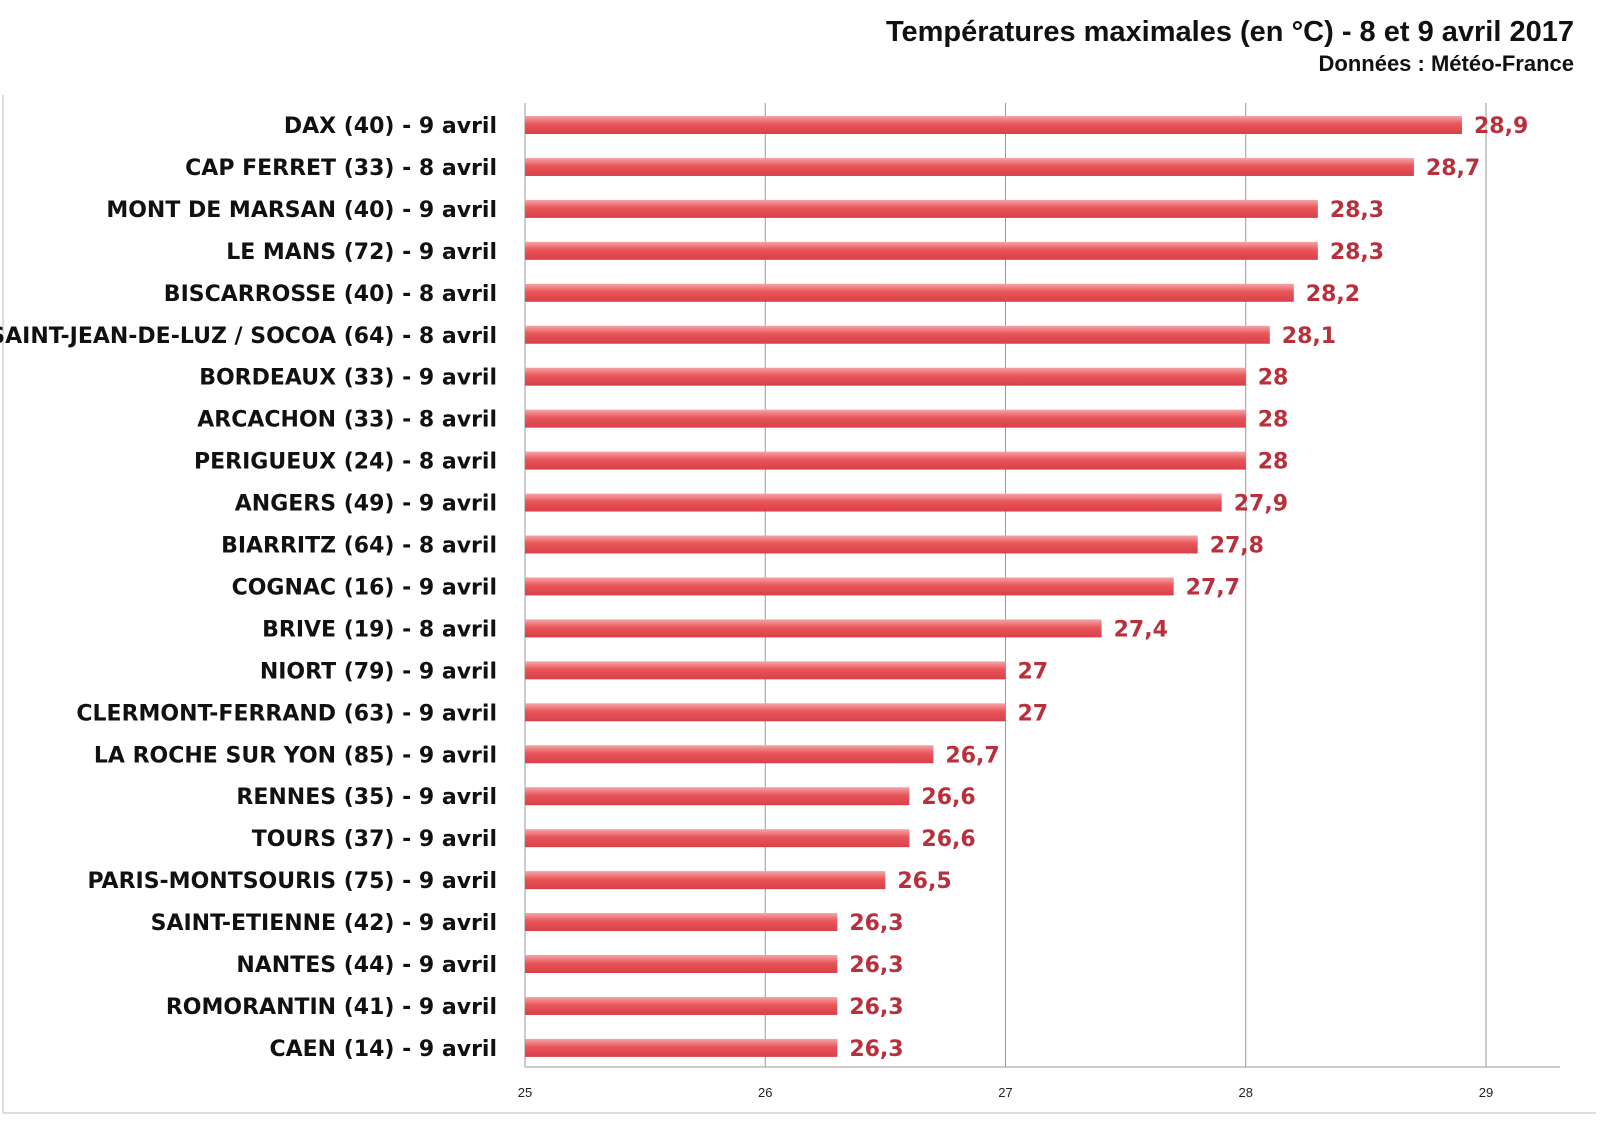 The height and width of the screenshot is (1137, 1600). I want to click on category-label: PERIGUEUX (24) - 8 avril, so click(345, 462).